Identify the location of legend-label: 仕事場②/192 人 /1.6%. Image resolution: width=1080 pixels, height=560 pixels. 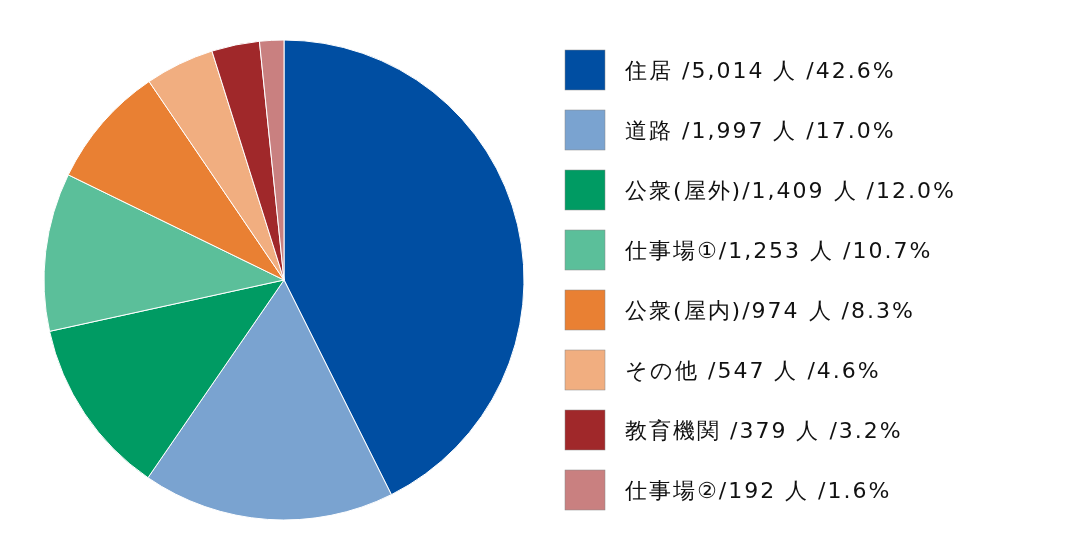
(758, 490).